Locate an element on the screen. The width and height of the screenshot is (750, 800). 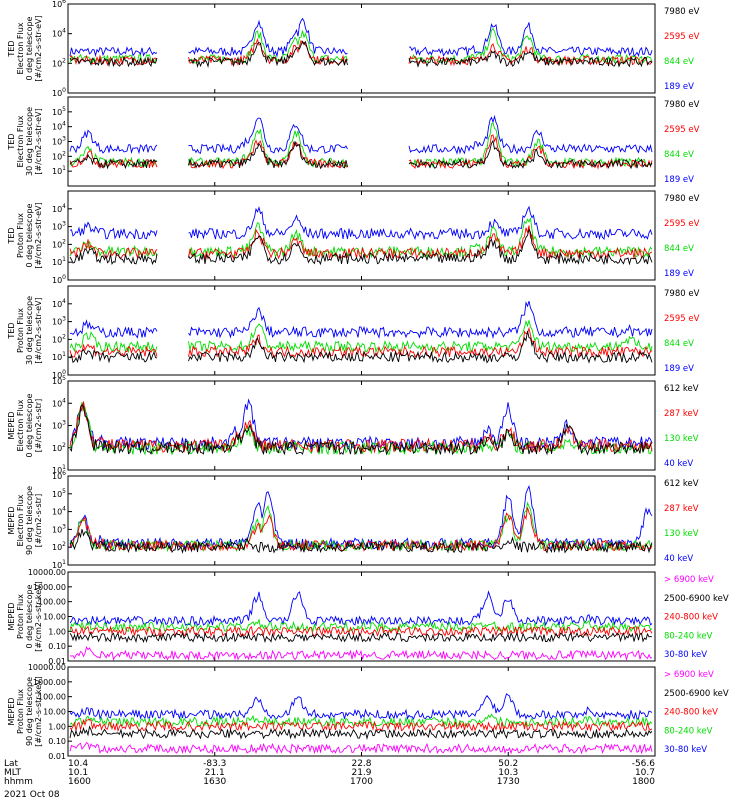
y-tick-label: 1000.00 is located at coordinates (49, 682).